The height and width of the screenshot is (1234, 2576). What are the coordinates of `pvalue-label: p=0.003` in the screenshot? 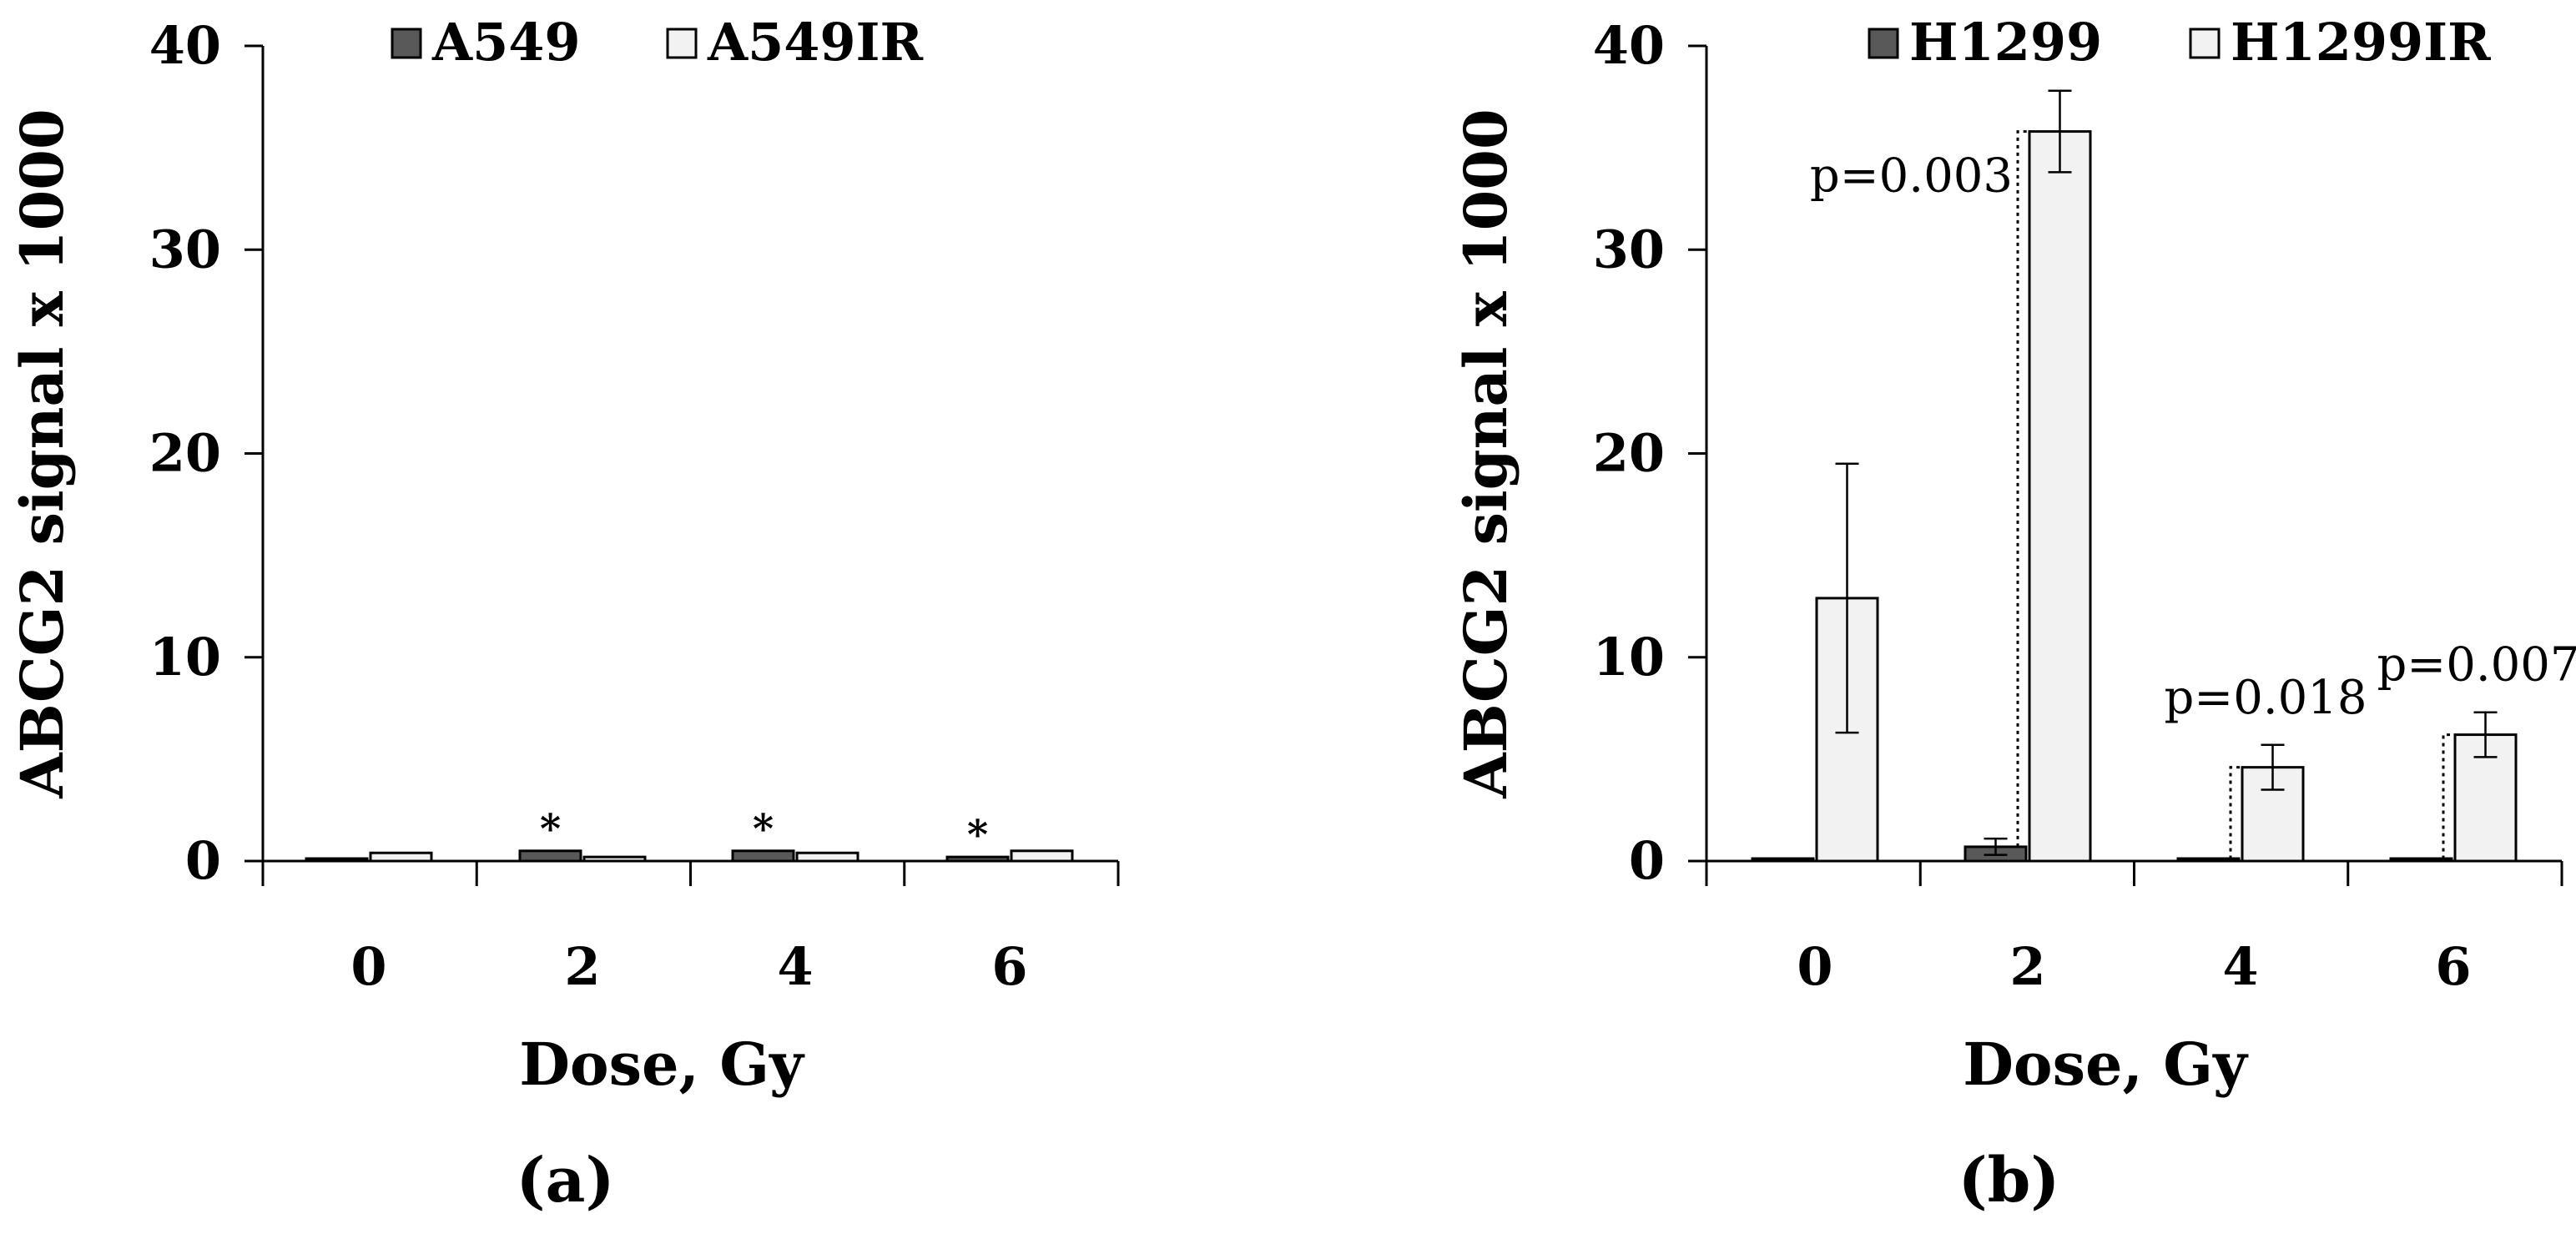 It's located at (1911, 176).